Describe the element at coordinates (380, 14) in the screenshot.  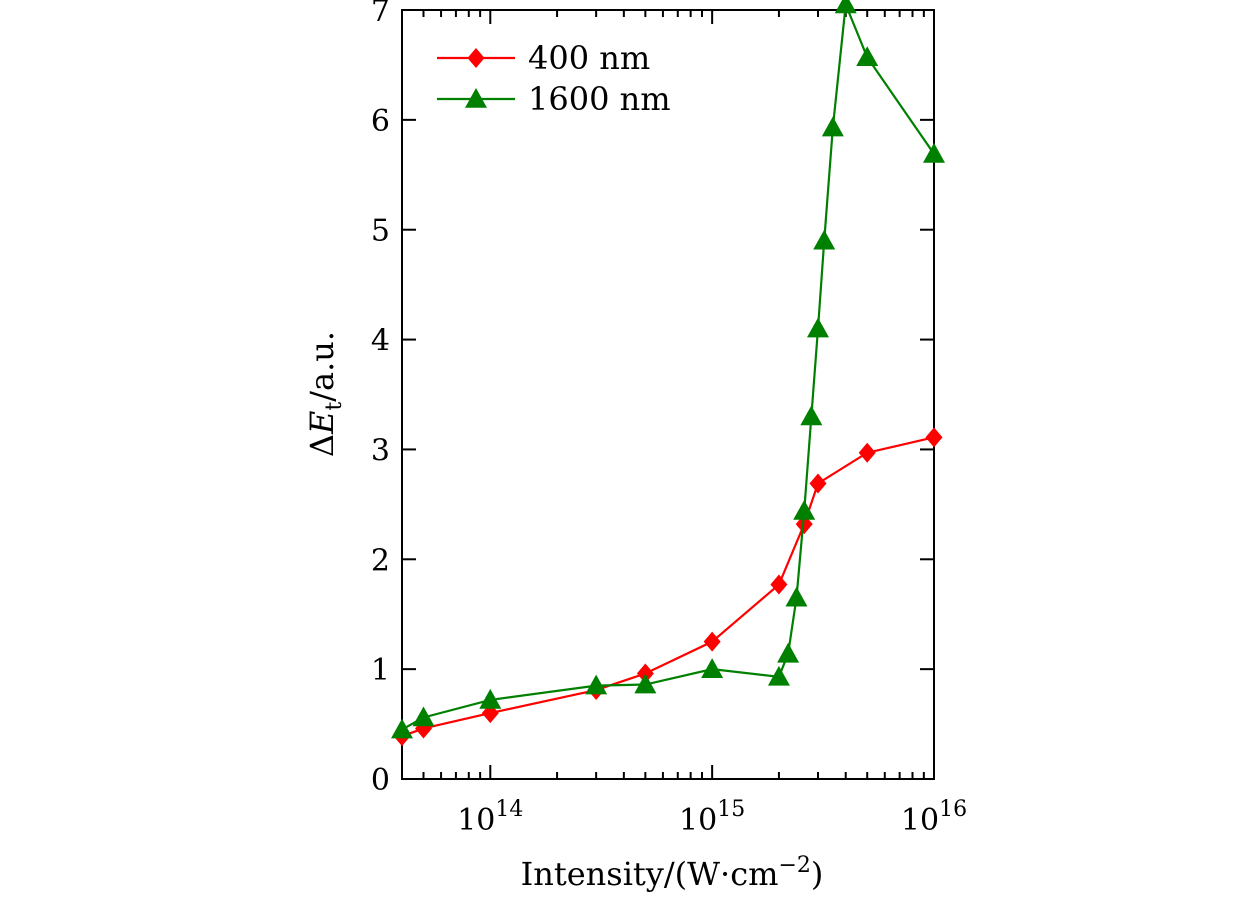
I see `y-tick-label: 7` at that location.